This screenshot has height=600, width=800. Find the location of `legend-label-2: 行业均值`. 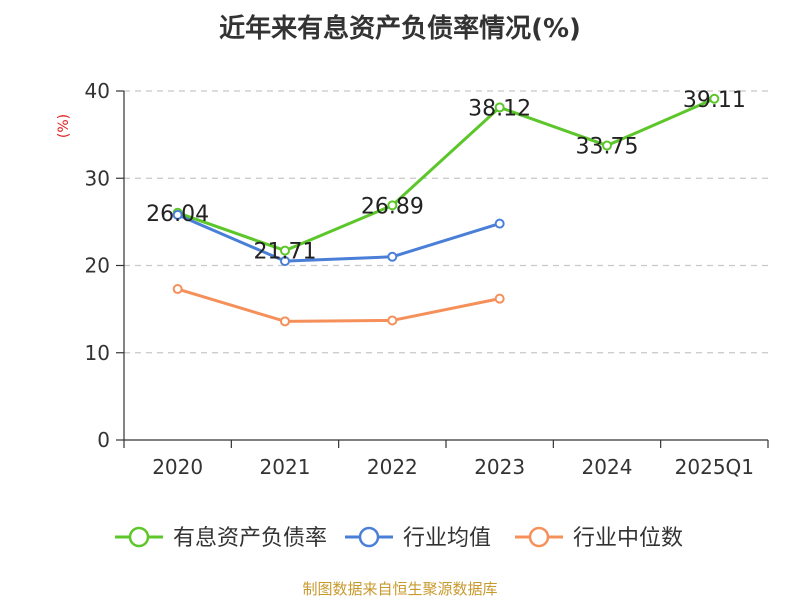

legend-label-2: 行业均值 is located at coordinates (447, 538).